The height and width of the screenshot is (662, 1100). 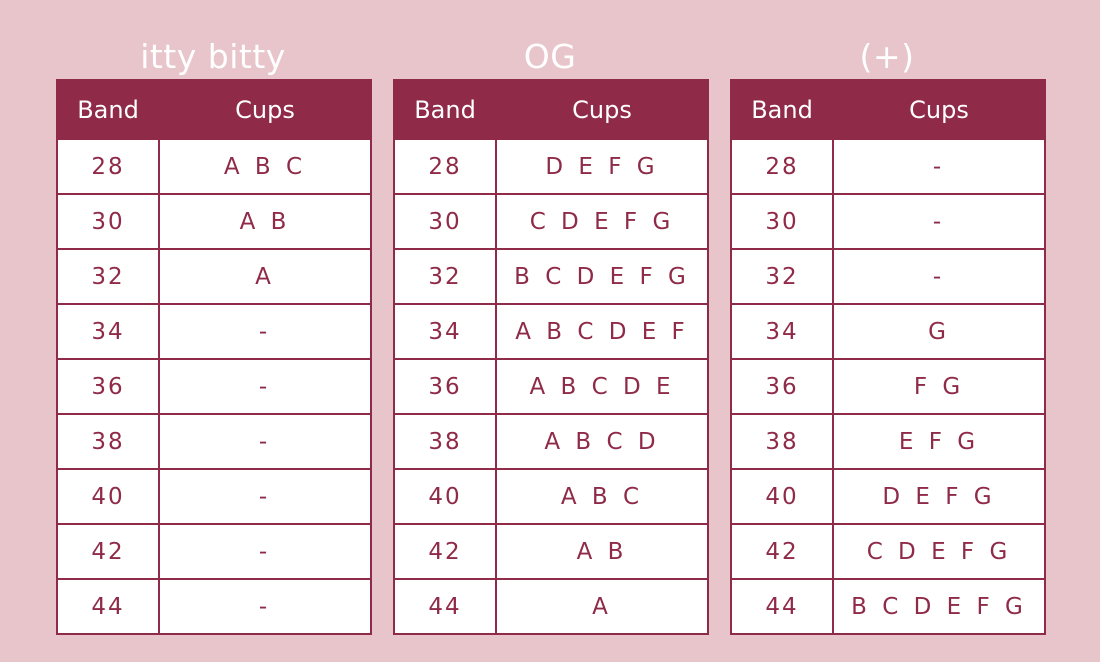 I want to click on table-row: 42-, so click(x=214, y=551).